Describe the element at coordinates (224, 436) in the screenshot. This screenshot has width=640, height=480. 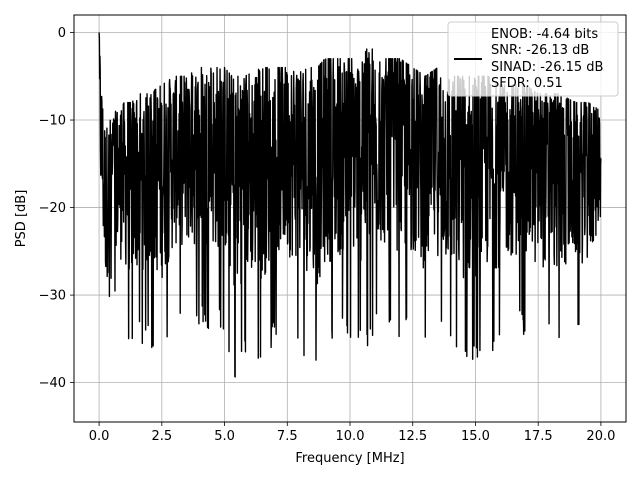
I see `x-tick-label: 5.0` at that location.